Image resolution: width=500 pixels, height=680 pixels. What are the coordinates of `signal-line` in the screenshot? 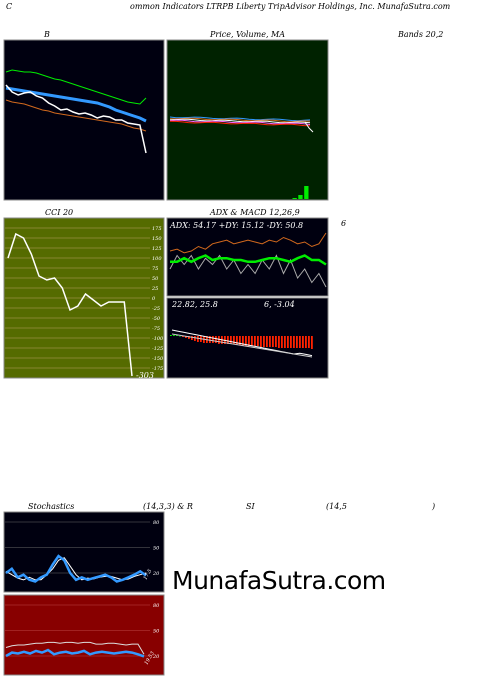 It's located at (242, 345).